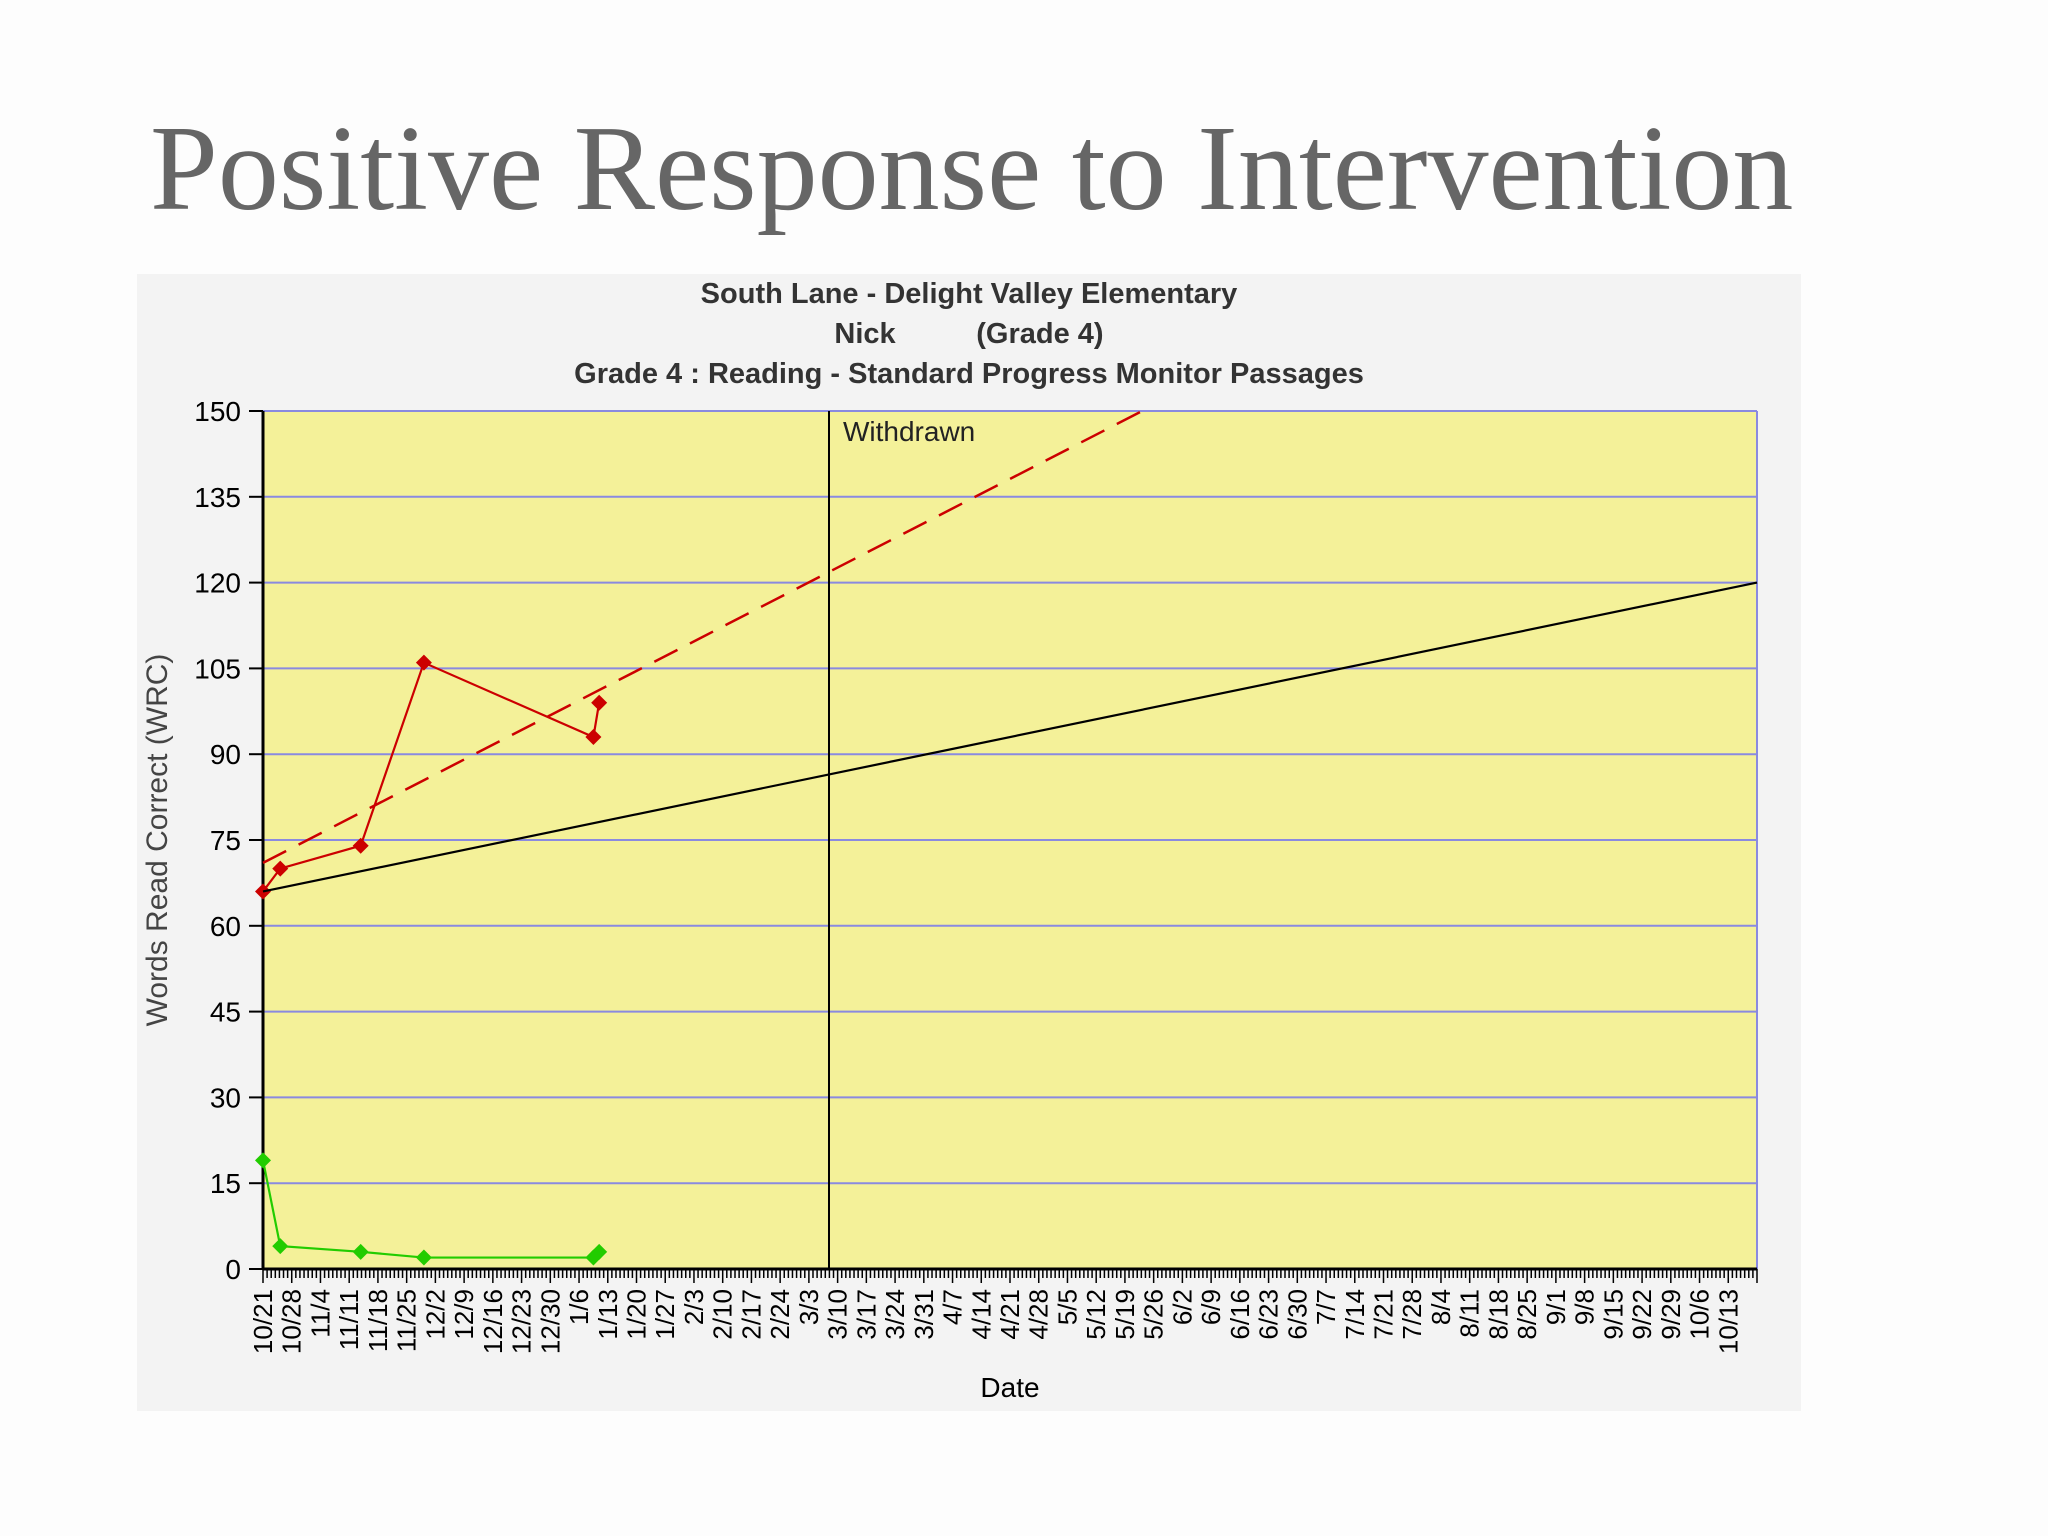 The height and width of the screenshot is (1536, 2048). I want to click on x-tick-label: 10/6, so click(1700, 1314).